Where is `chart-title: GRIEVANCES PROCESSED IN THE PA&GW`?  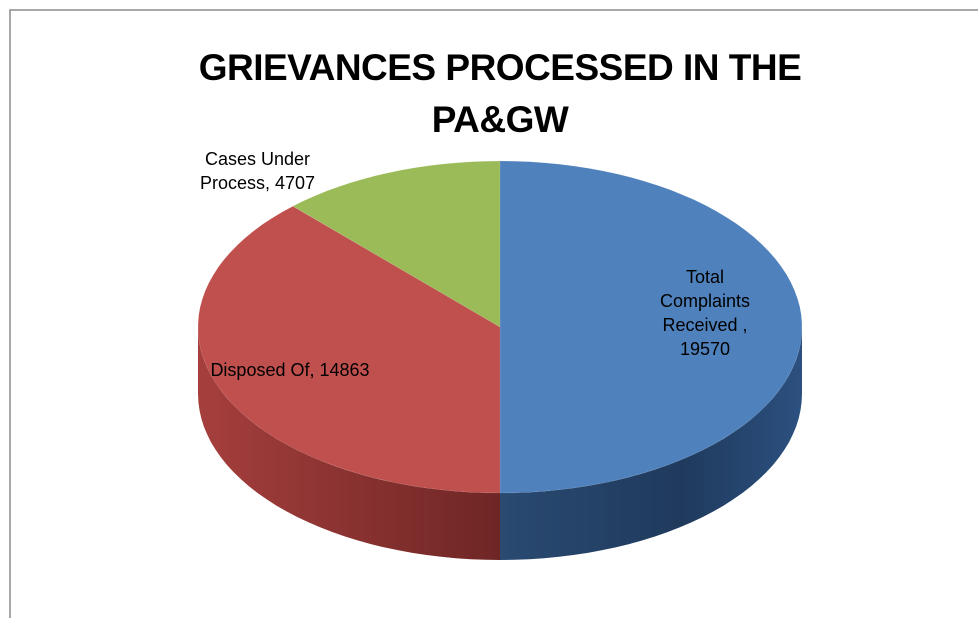
chart-title: GRIEVANCES PROCESSED IN THE PA&GW is located at coordinates (500, 93).